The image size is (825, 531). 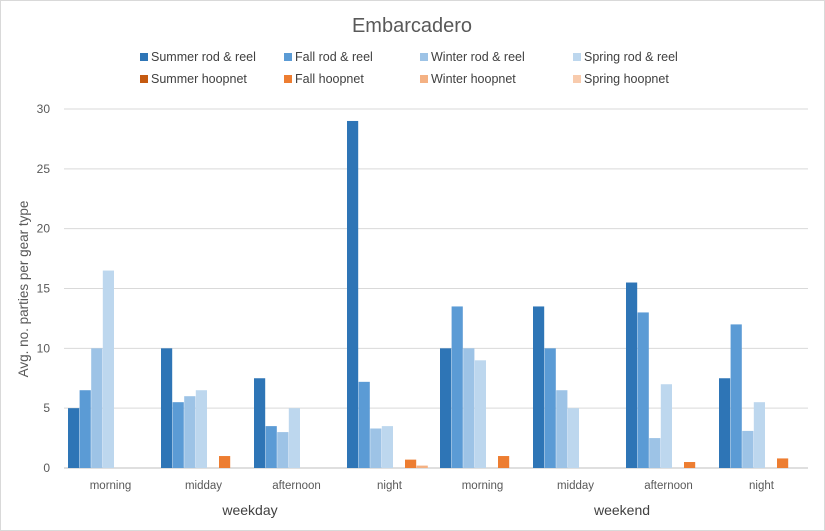 I want to click on y-tick-label: 20, so click(x=44, y=229).